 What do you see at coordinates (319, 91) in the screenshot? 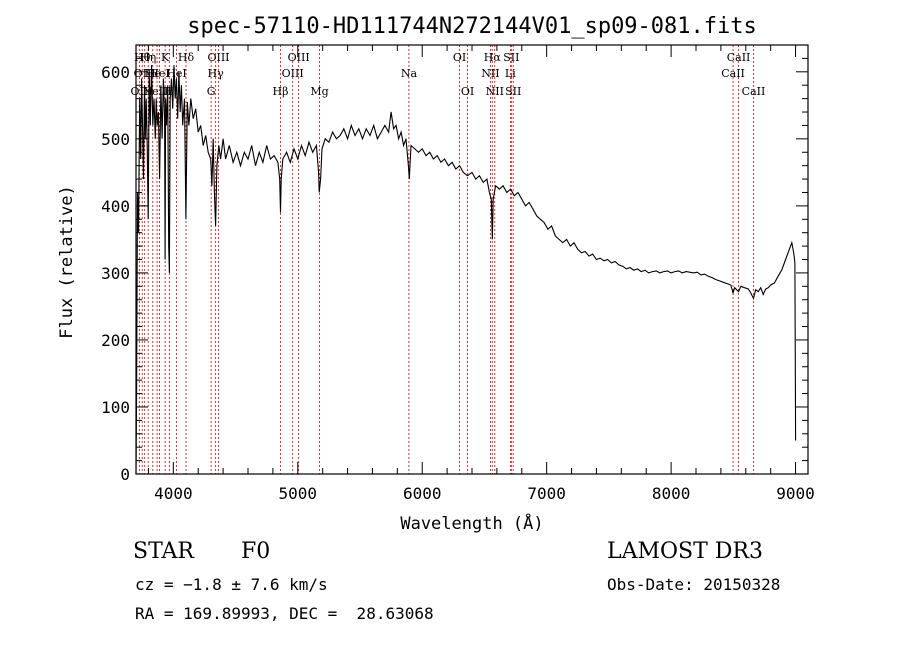
I see `line-label: Mg` at bounding box center [319, 91].